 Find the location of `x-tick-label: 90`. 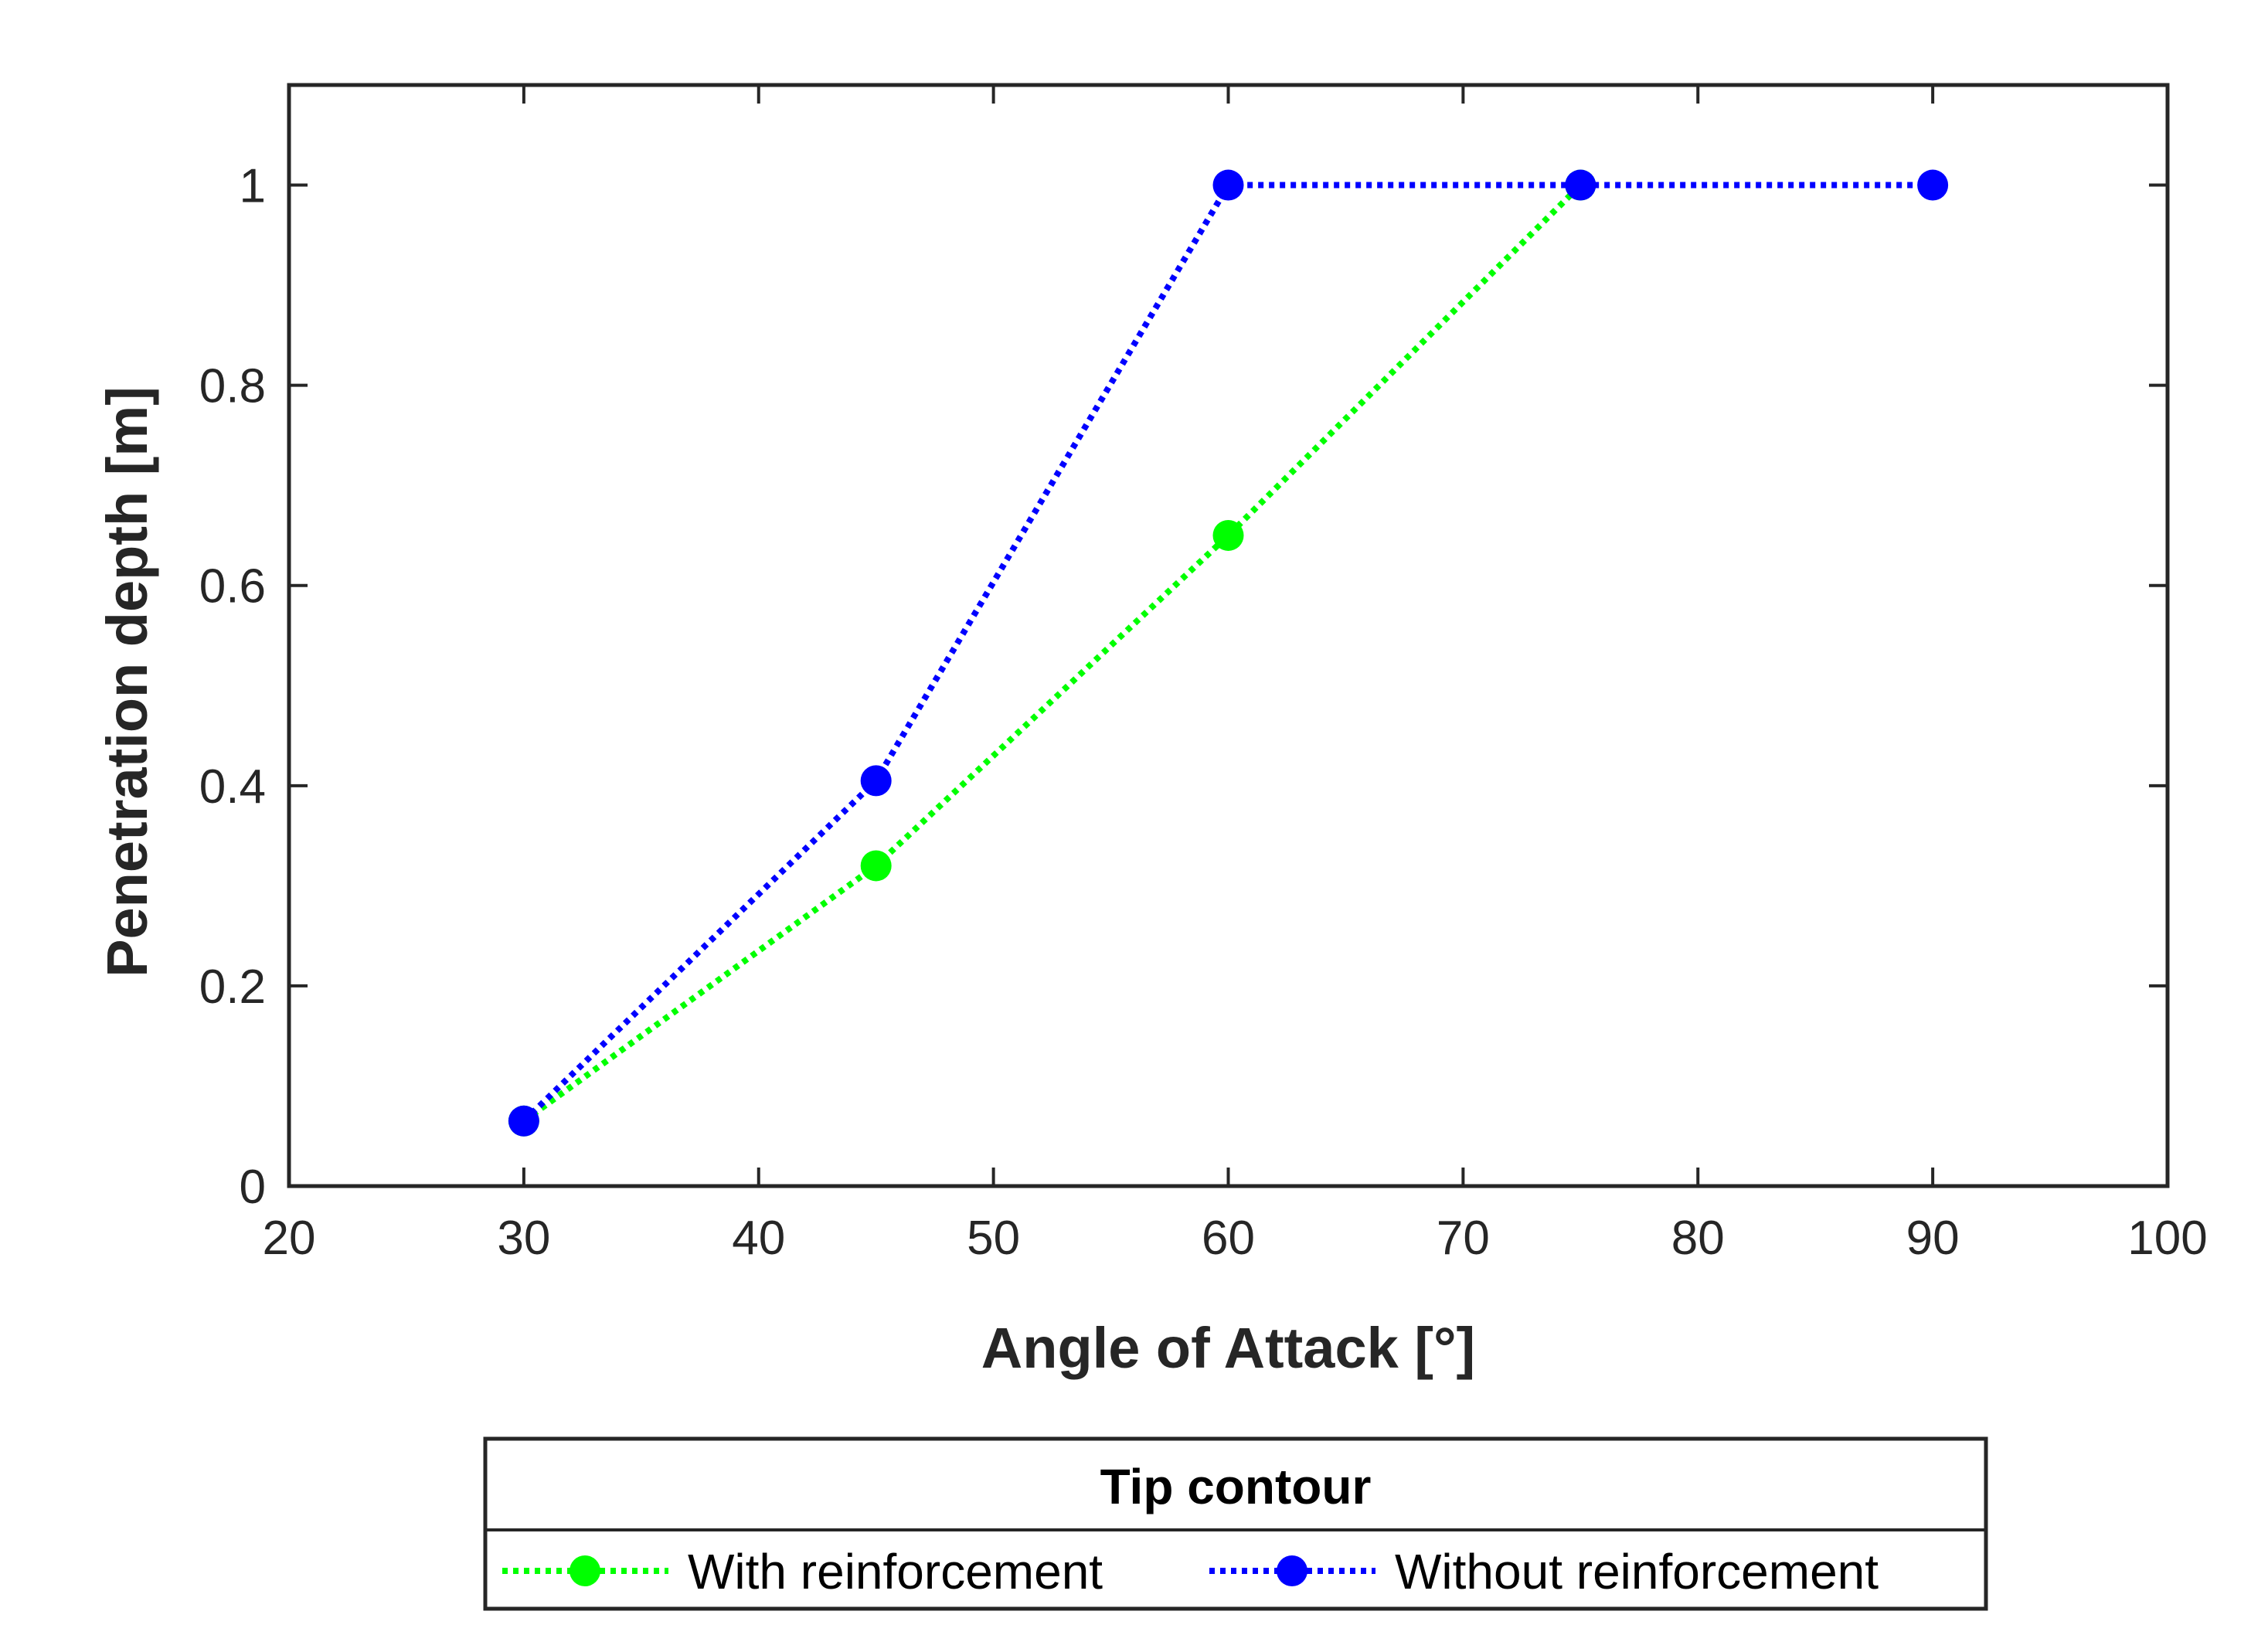

x-tick-label: 90 is located at coordinates (1933, 1238).